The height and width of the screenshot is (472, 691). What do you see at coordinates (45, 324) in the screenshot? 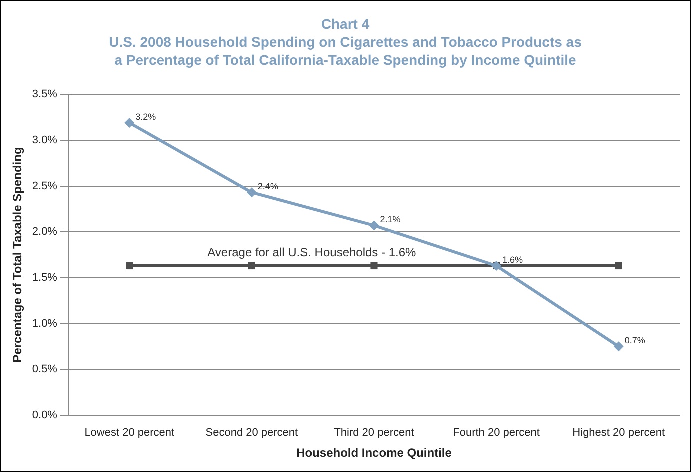
I see `y-tick-label: 1.0%` at bounding box center [45, 324].